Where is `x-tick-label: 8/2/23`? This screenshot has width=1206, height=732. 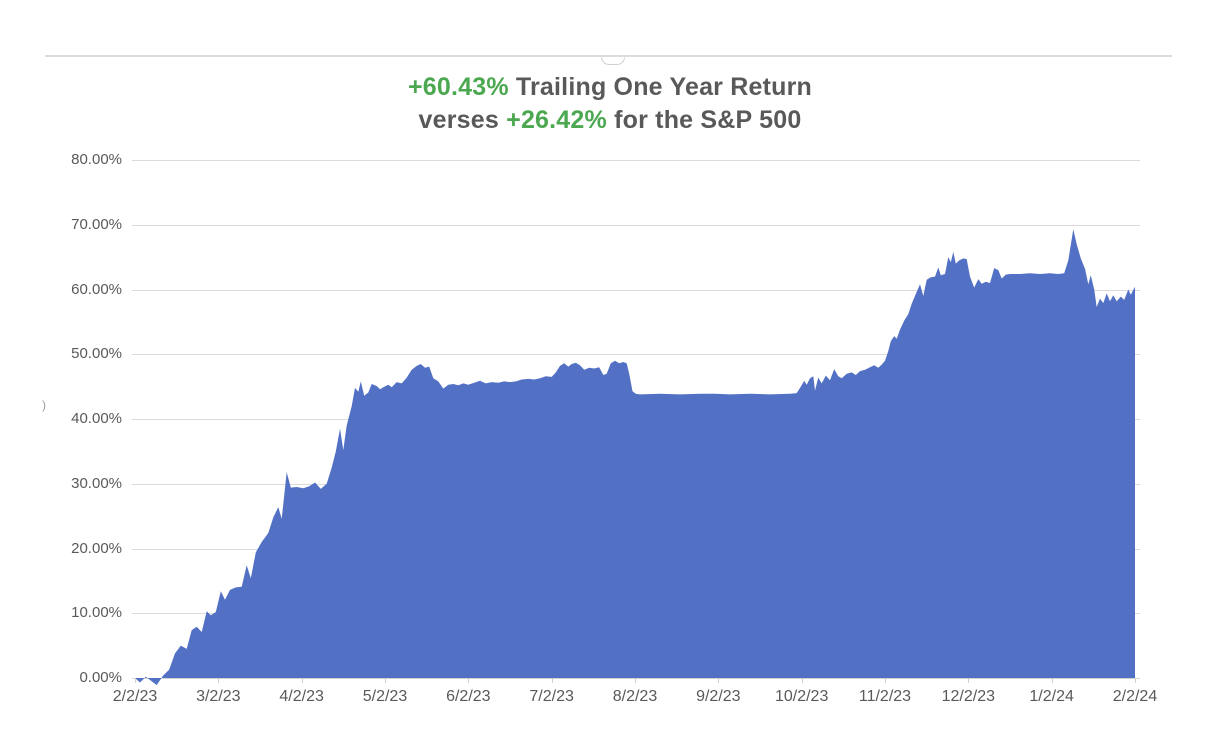 x-tick-label: 8/2/23 is located at coordinates (635, 696).